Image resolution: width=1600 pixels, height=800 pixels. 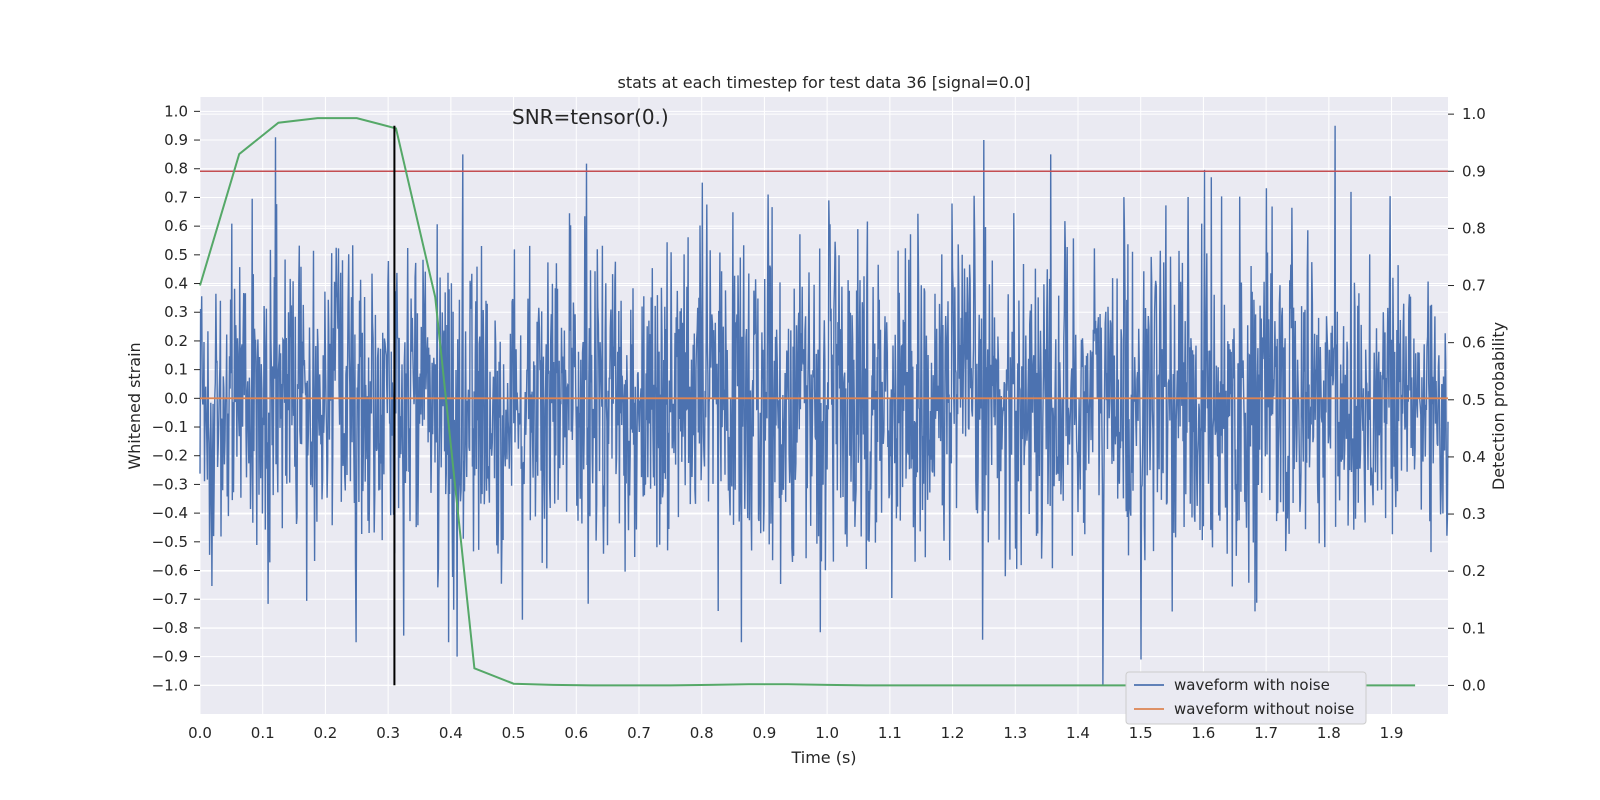 I want to click on y-tick-label: 0.5, so click(x=176, y=255).